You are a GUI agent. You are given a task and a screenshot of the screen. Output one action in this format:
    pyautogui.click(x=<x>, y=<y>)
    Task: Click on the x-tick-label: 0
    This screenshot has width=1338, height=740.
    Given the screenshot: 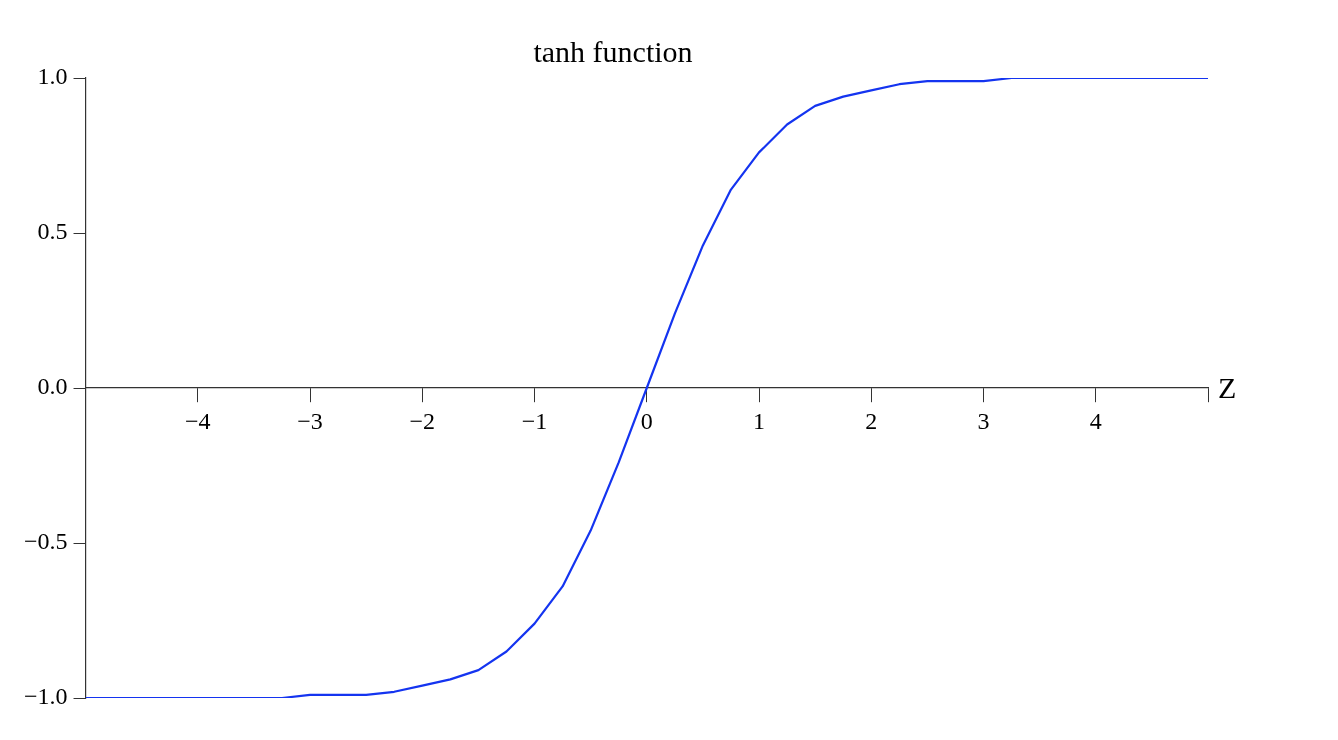 What is the action you would take?
    pyautogui.click(x=646, y=420)
    